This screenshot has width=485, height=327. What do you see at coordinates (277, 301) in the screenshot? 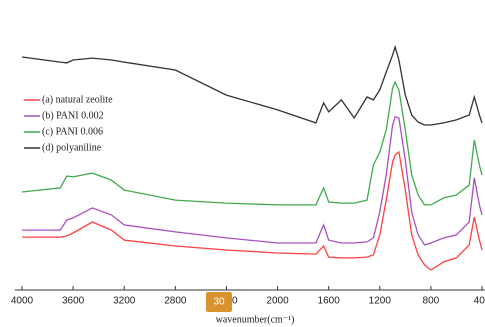
I see `x-tick-label: 2000` at bounding box center [277, 301].